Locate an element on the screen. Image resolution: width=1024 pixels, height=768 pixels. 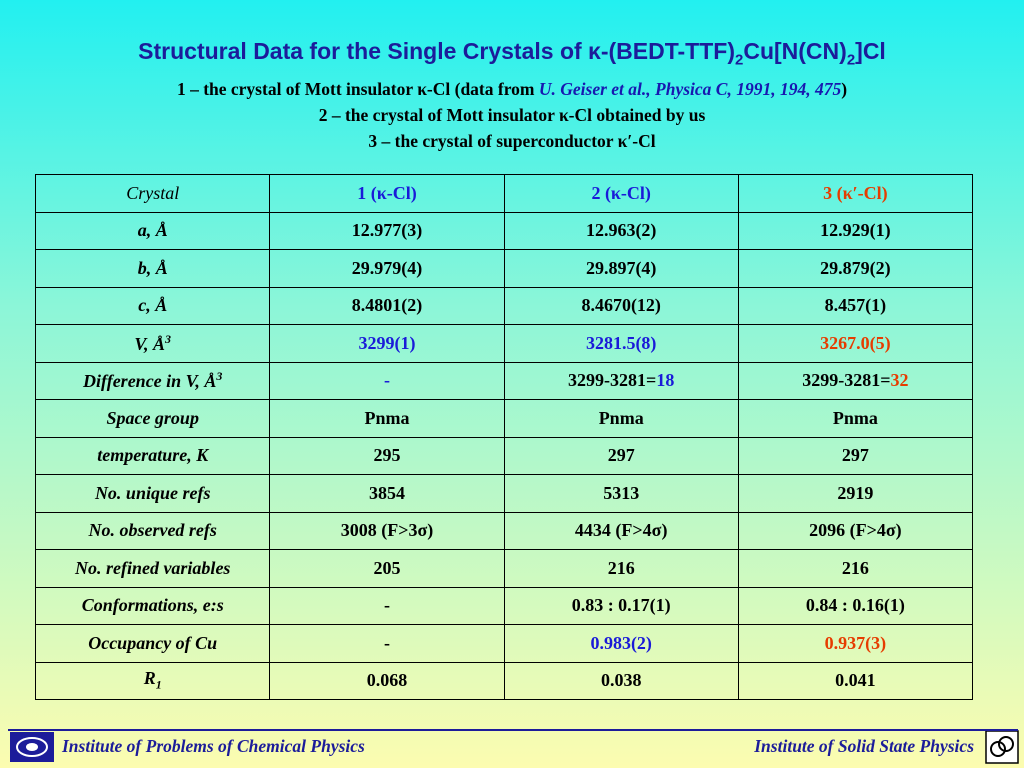
row-label-cell: V, Å3 is located at coordinates (152, 343).